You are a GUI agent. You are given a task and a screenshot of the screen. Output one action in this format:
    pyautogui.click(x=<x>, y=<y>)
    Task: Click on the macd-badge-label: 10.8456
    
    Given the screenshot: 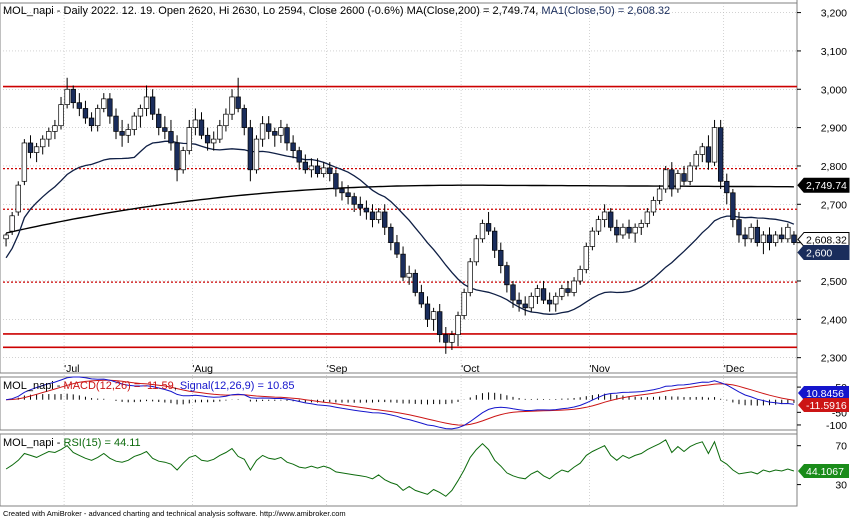 What is the action you would take?
    pyautogui.click(x=825, y=394)
    